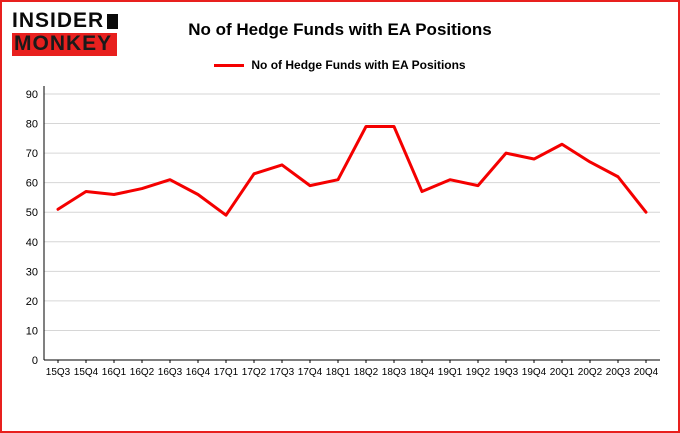  What do you see at coordinates (113, 21) in the screenshot?
I see `logo-cursor-block-icon` at bounding box center [113, 21].